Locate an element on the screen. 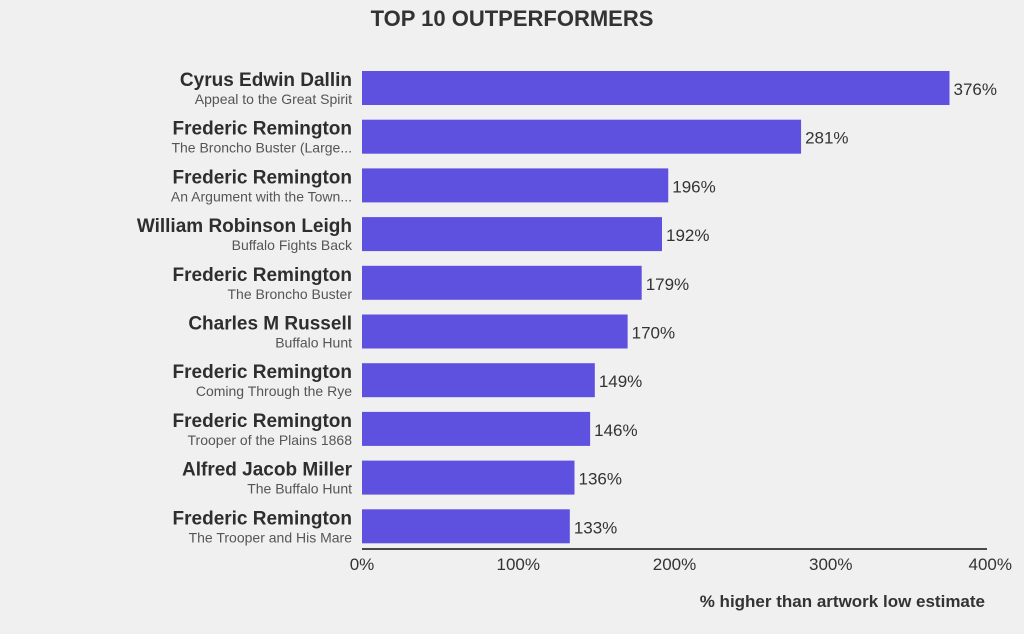 The width and height of the screenshot is (1024, 634). bar-artist-label: Alfred Jacob Miller is located at coordinates (267, 470).